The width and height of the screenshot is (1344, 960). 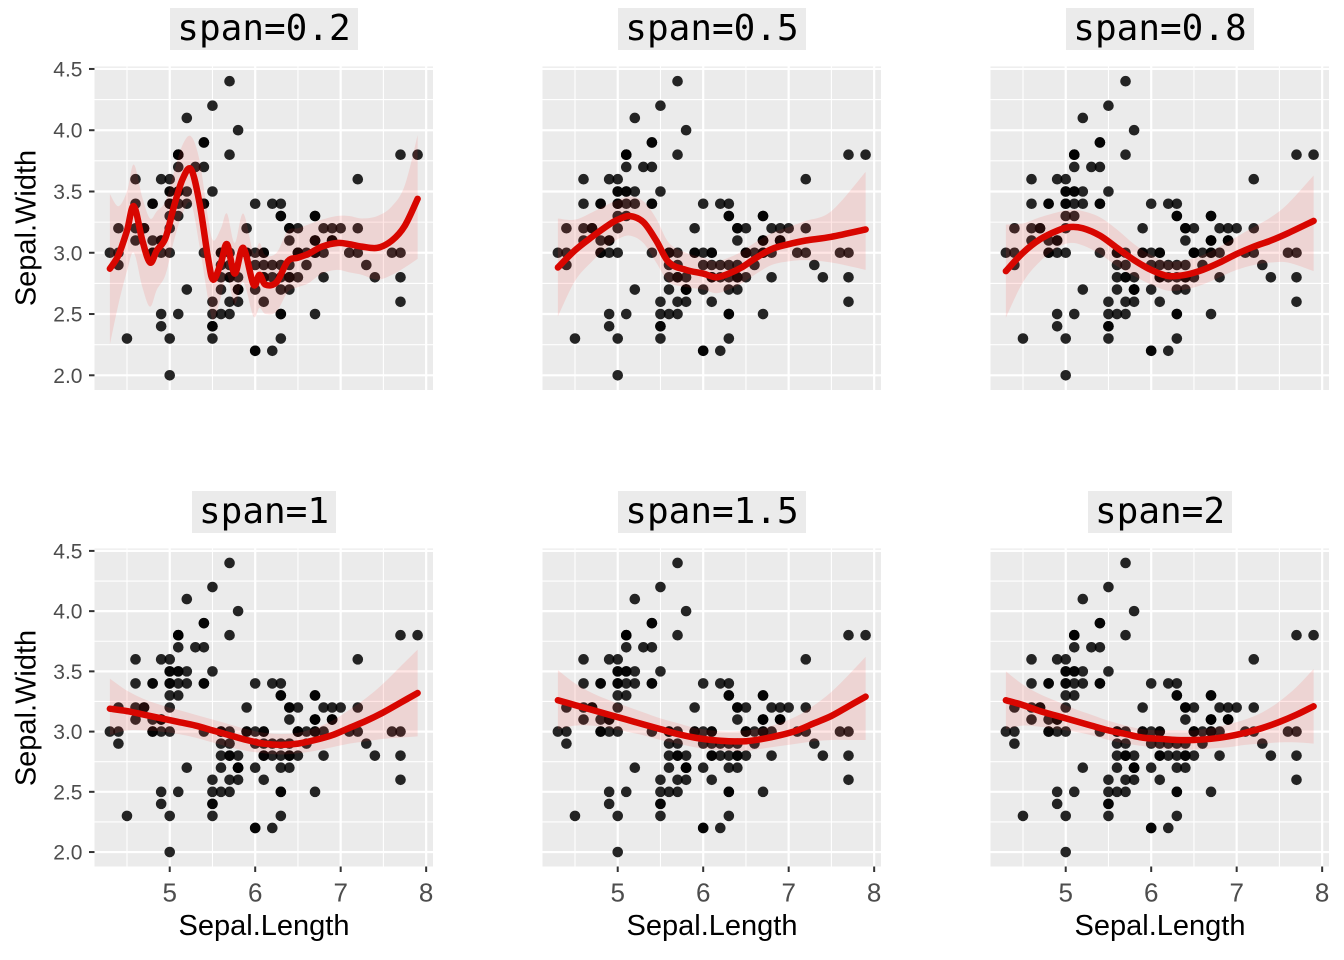 What do you see at coordinates (74, 223) in the screenshot?
I see `axis-layer: 2.0 2.5 3.0 3.5 4.0 4.5` at bounding box center [74, 223].